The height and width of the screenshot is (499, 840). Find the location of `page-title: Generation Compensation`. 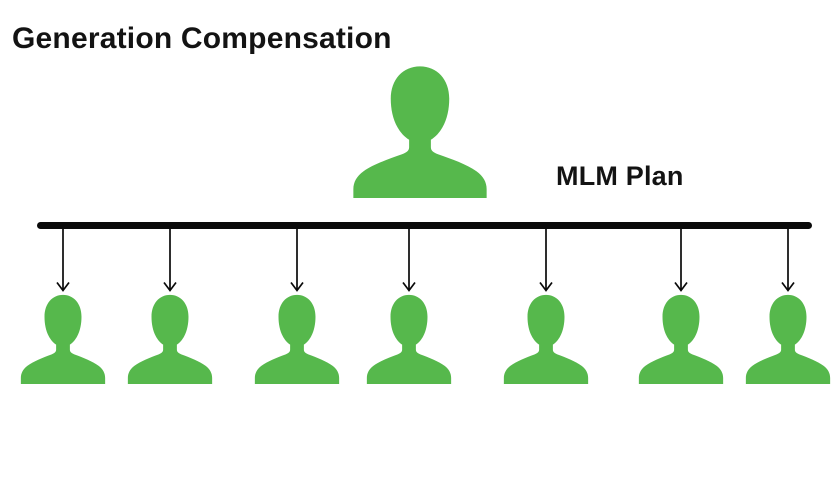

page-title: Generation Compensation is located at coordinates (202, 38).